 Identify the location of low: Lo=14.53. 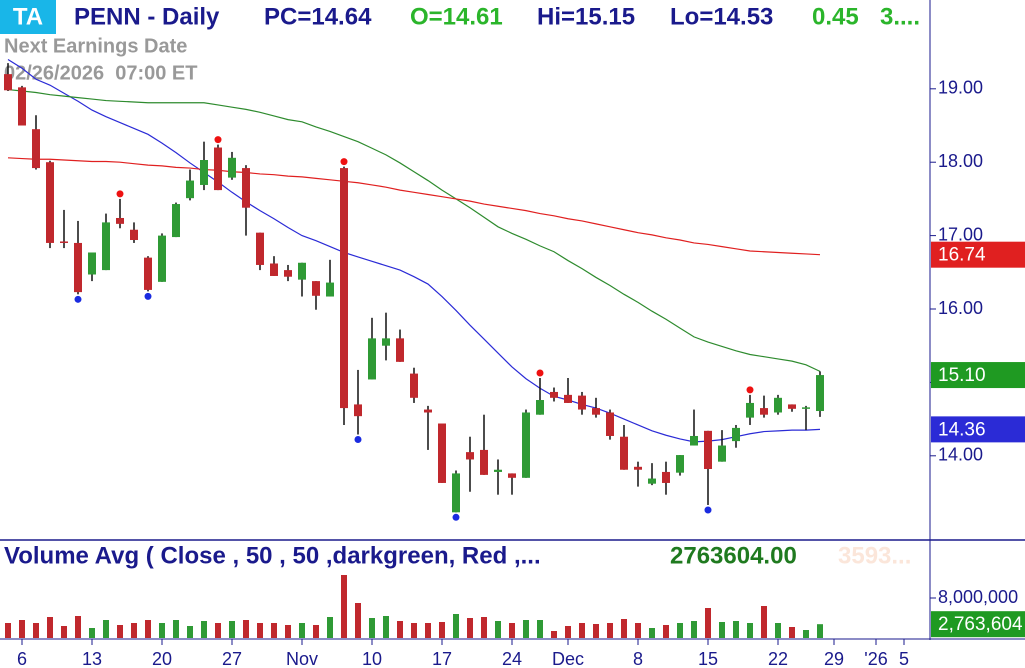
(721, 16).